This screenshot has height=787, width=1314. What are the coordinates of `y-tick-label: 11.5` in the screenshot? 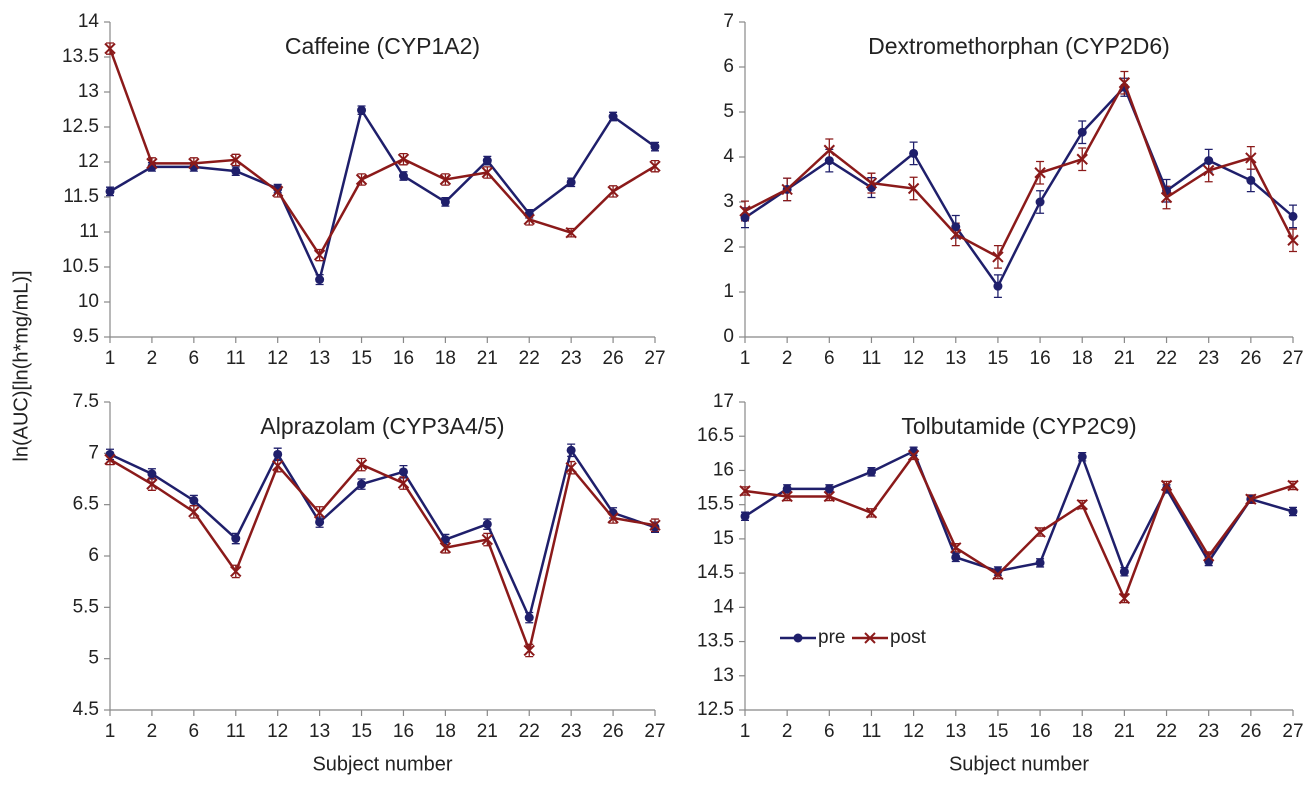 It's located at (81, 196).